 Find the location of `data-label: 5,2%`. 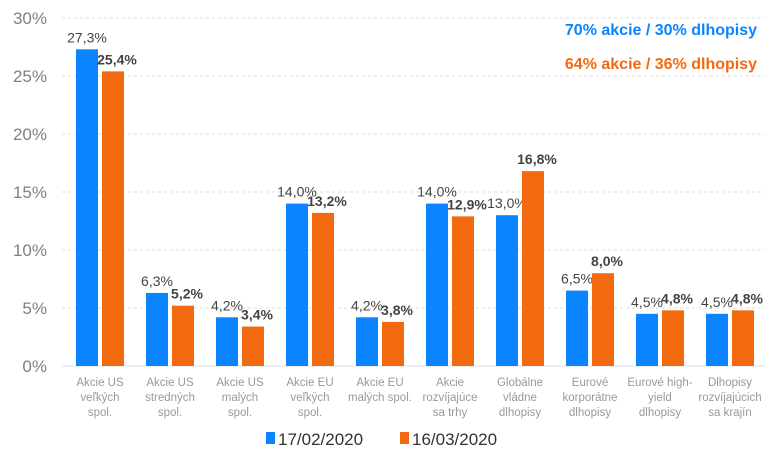

data-label: 5,2% is located at coordinates (187, 294).